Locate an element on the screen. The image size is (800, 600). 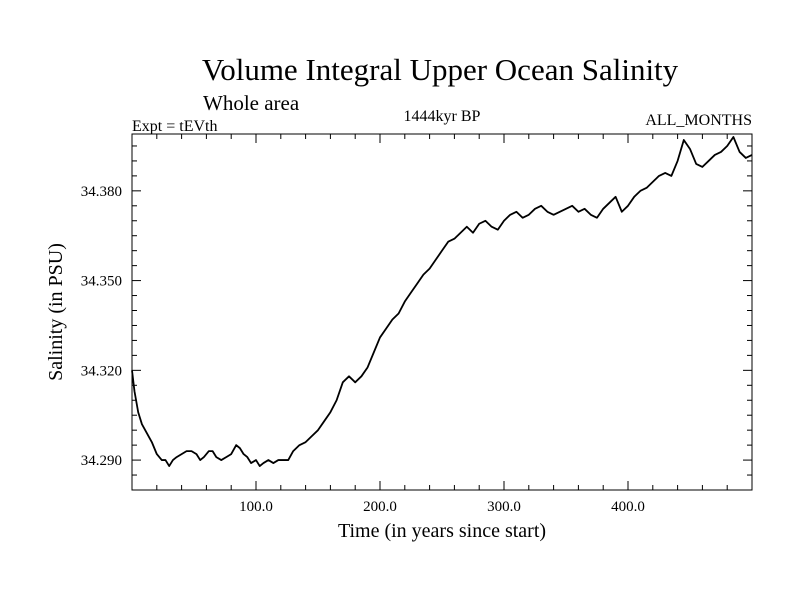
period-label: 1444kyr BP is located at coordinates (442, 116).